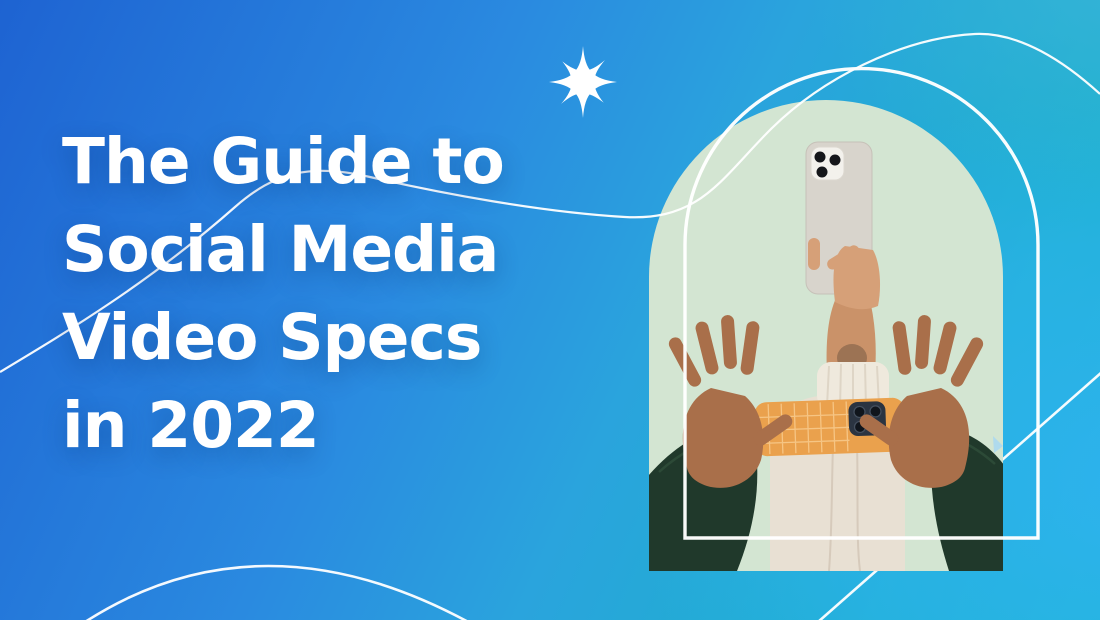  Describe the element at coordinates (191, 425) in the screenshot. I see `title-line-4: in 2022` at that location.